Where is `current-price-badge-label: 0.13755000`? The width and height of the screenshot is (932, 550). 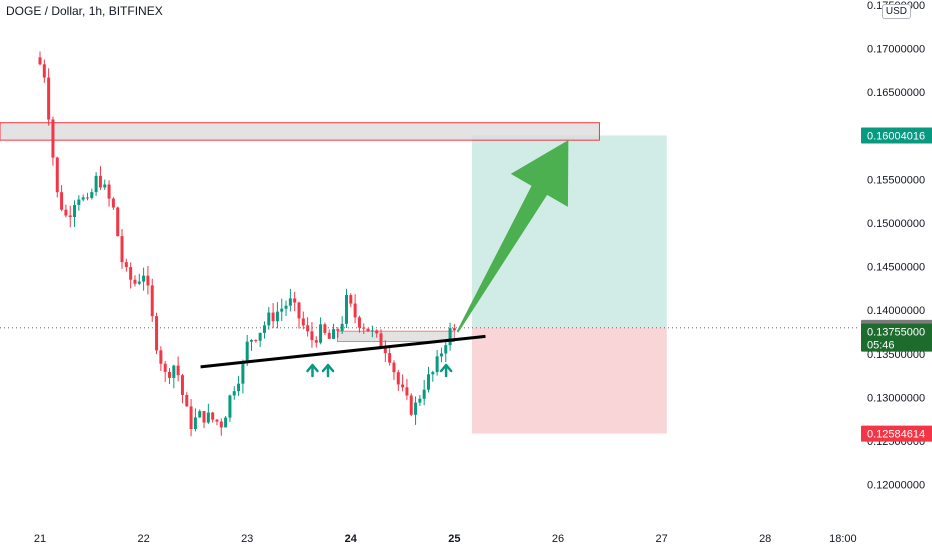 current-price-badge-label: 0.13755000 is located at coordinates (896, 333).